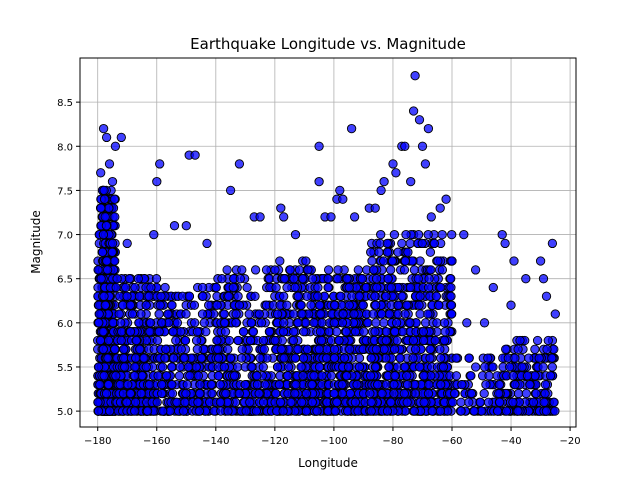  What do you see at coordinates (65, 191) in the screenshot?
I see `y-tick-label: 7.5` at bounding box center [65, 191].